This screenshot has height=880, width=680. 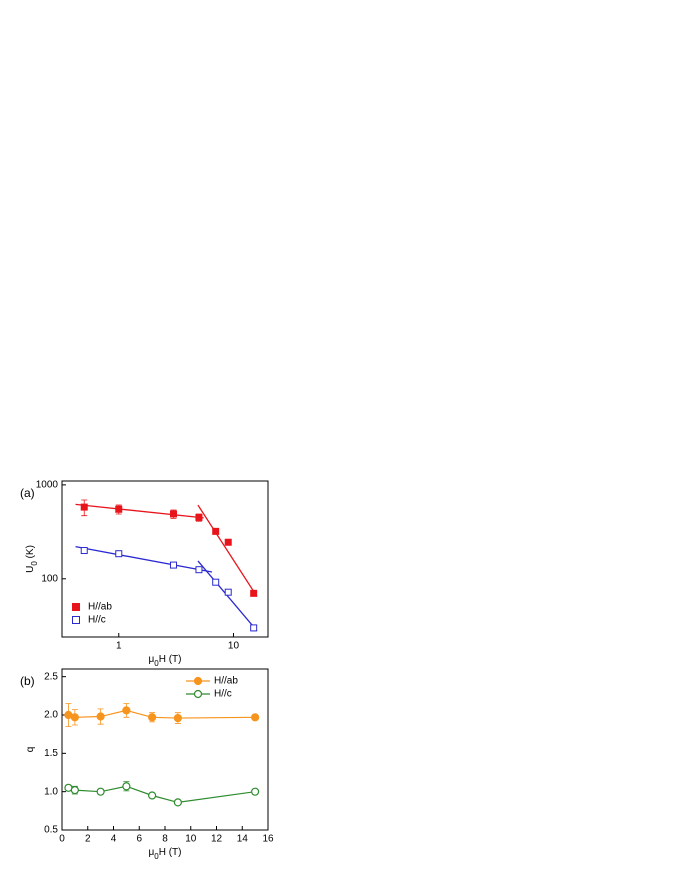 What do you see at coordinates (30, 553) in the screenshot?
I see `y-axis-label-unit: (K)` at bounding box center [30, 553].